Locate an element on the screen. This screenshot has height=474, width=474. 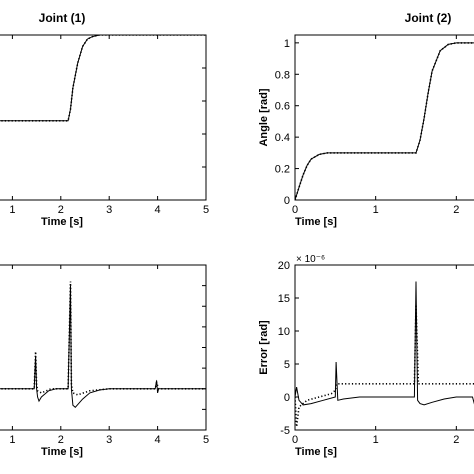
y-tick-label: -5 is located at coordinates (285, 431).